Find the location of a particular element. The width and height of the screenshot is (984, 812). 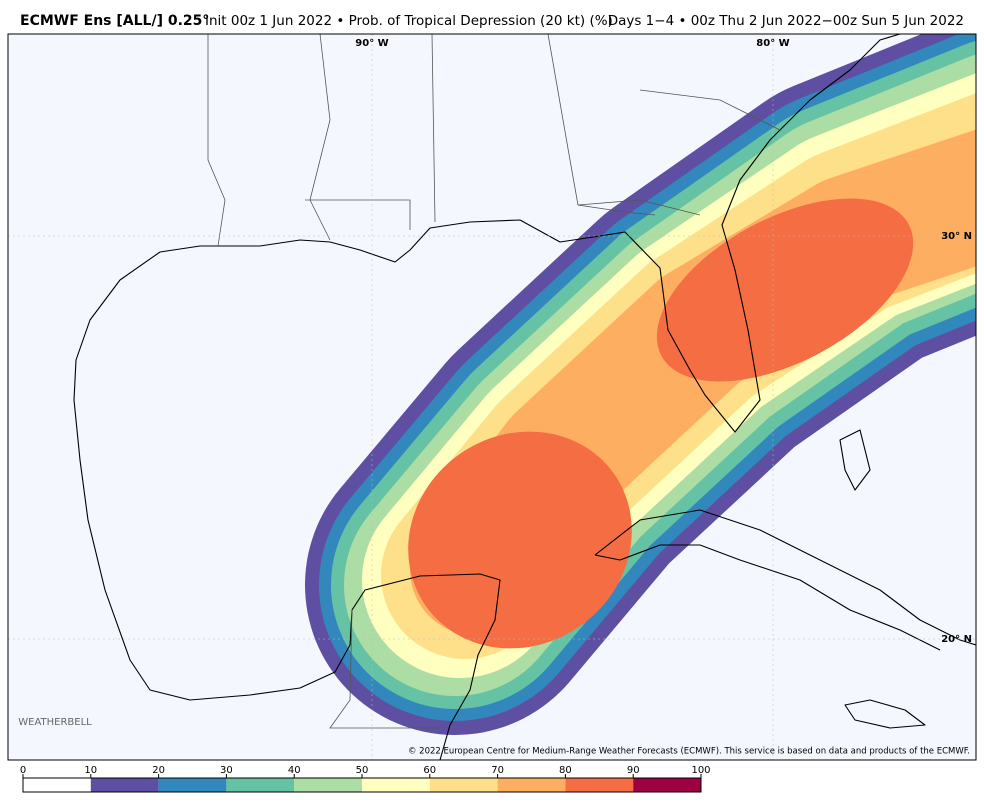

colorbar-tick-label: 40 is located at coordinates (294, 770).